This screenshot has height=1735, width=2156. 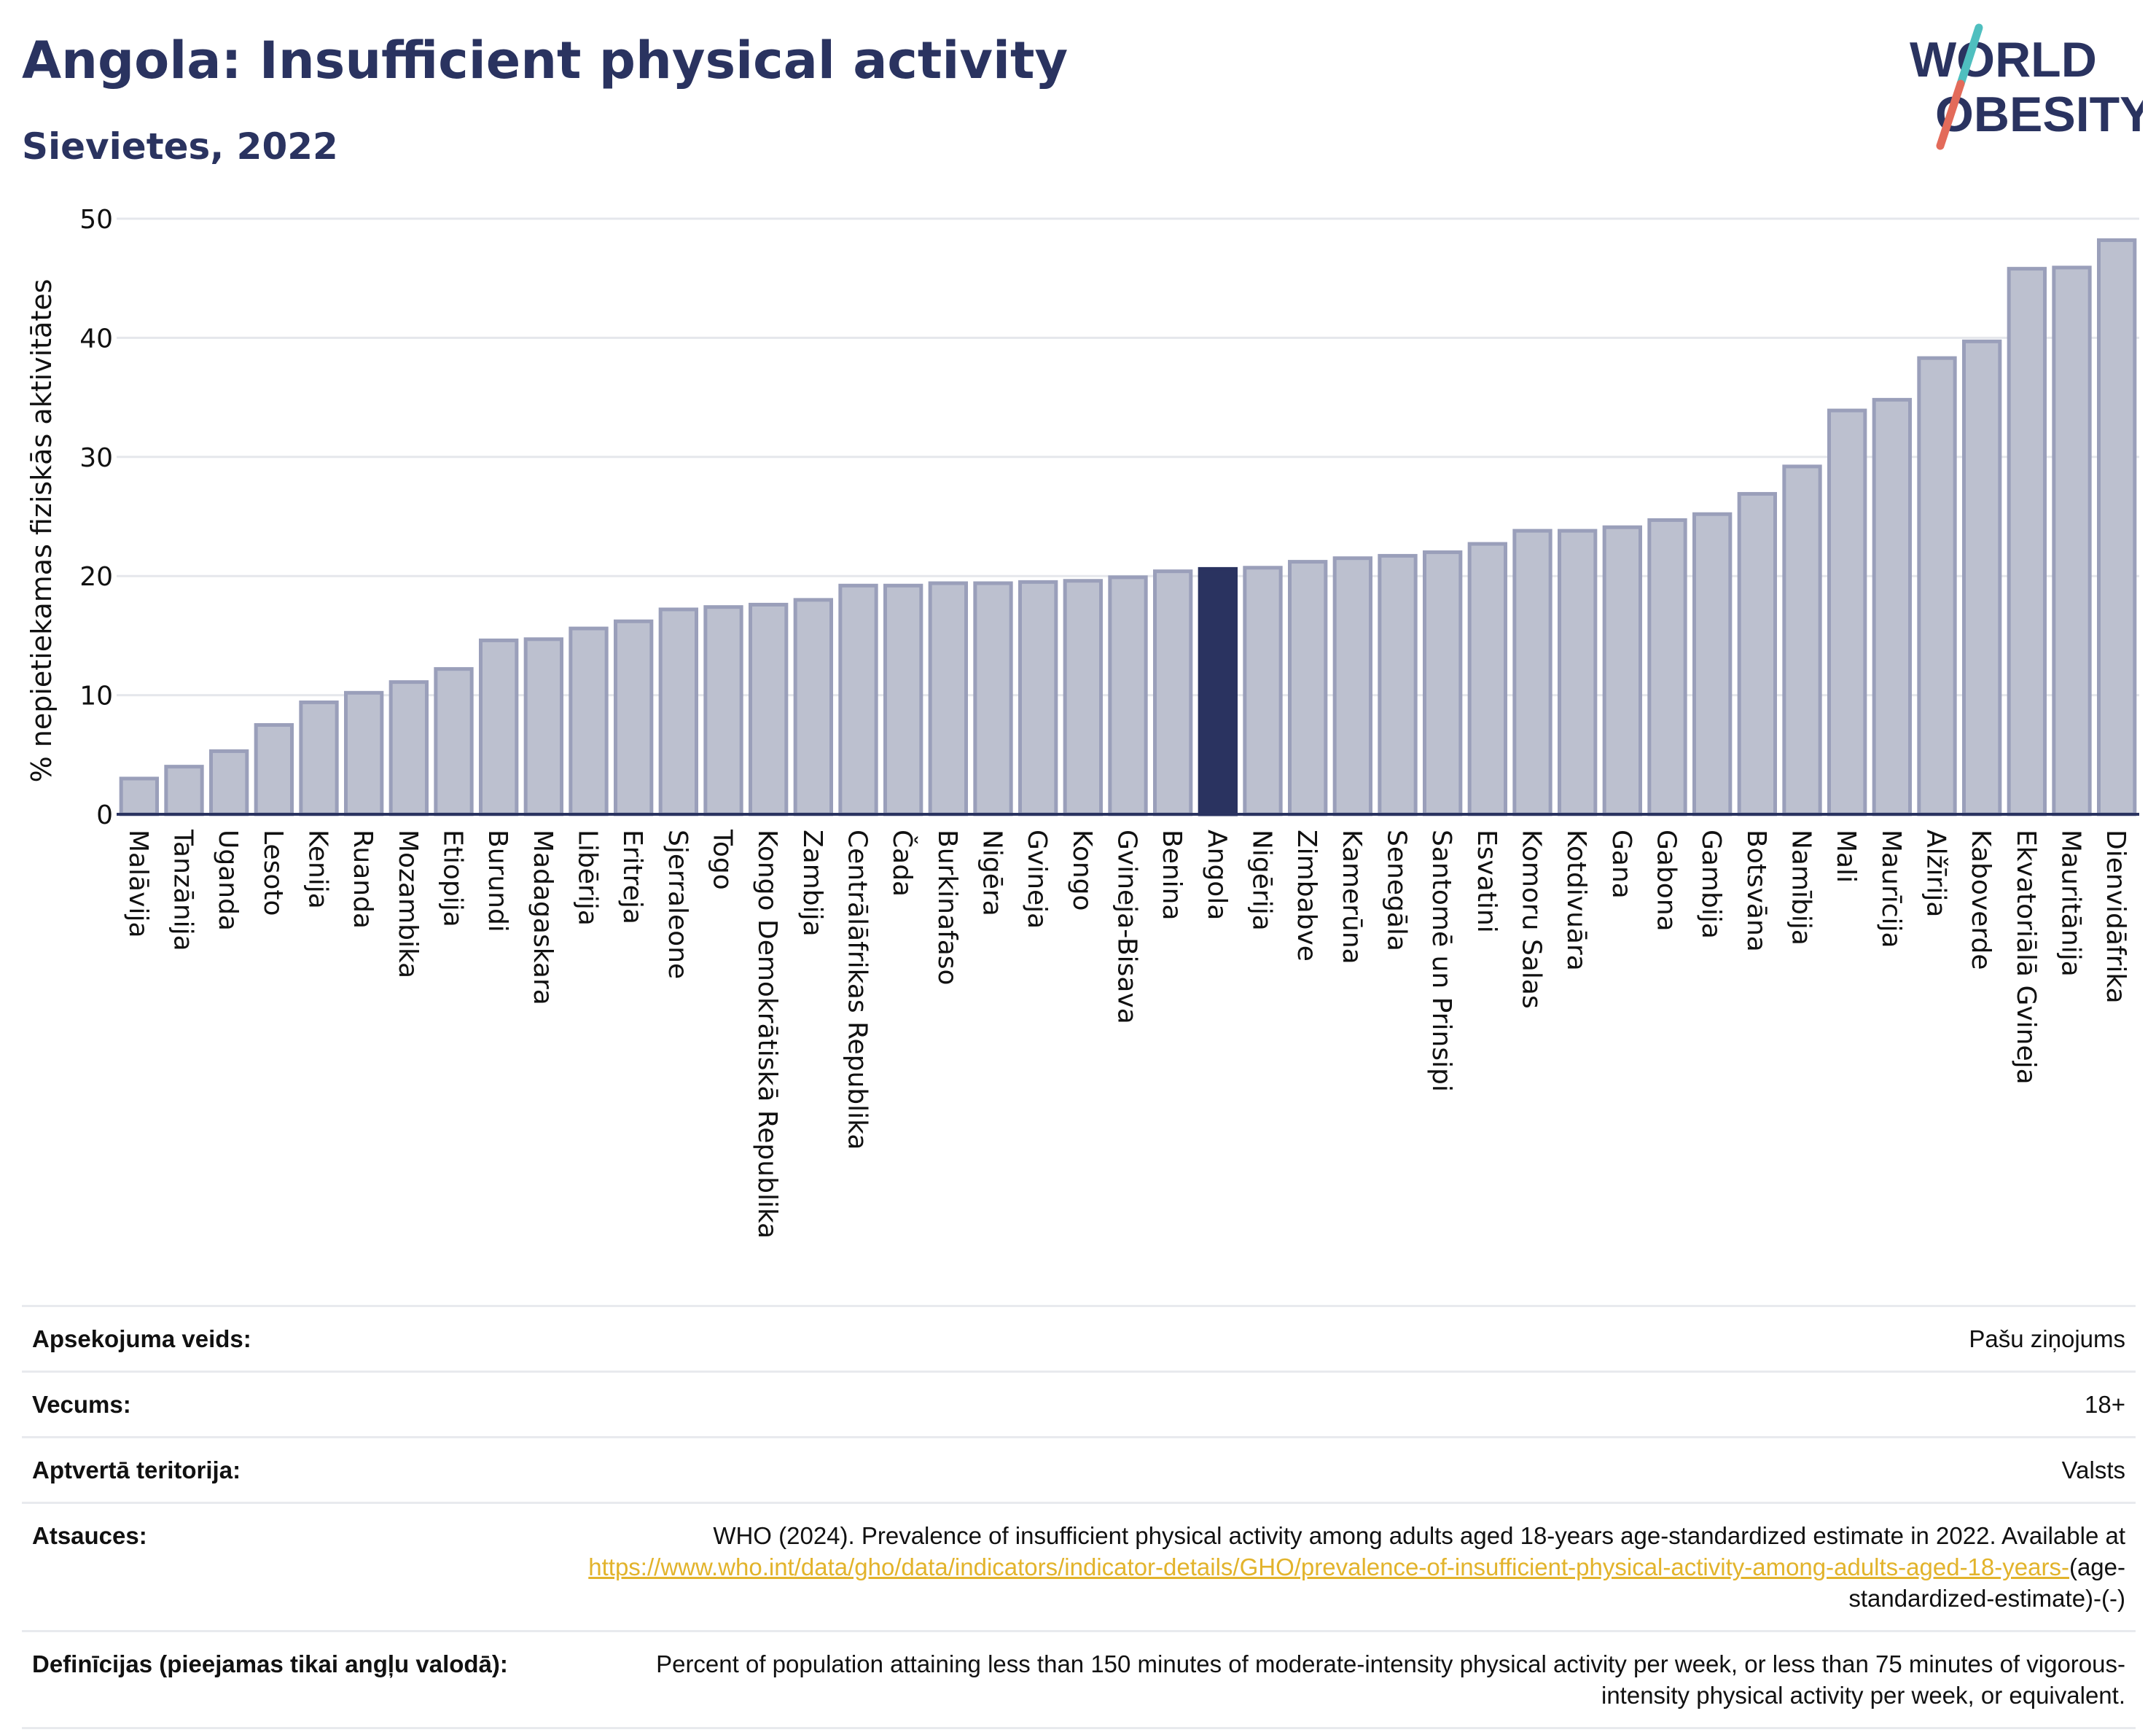 What do you see at coordinates (96, 696) in the screenshot?
I see `y-tick-label: 10` at bounding box center [96, 696].